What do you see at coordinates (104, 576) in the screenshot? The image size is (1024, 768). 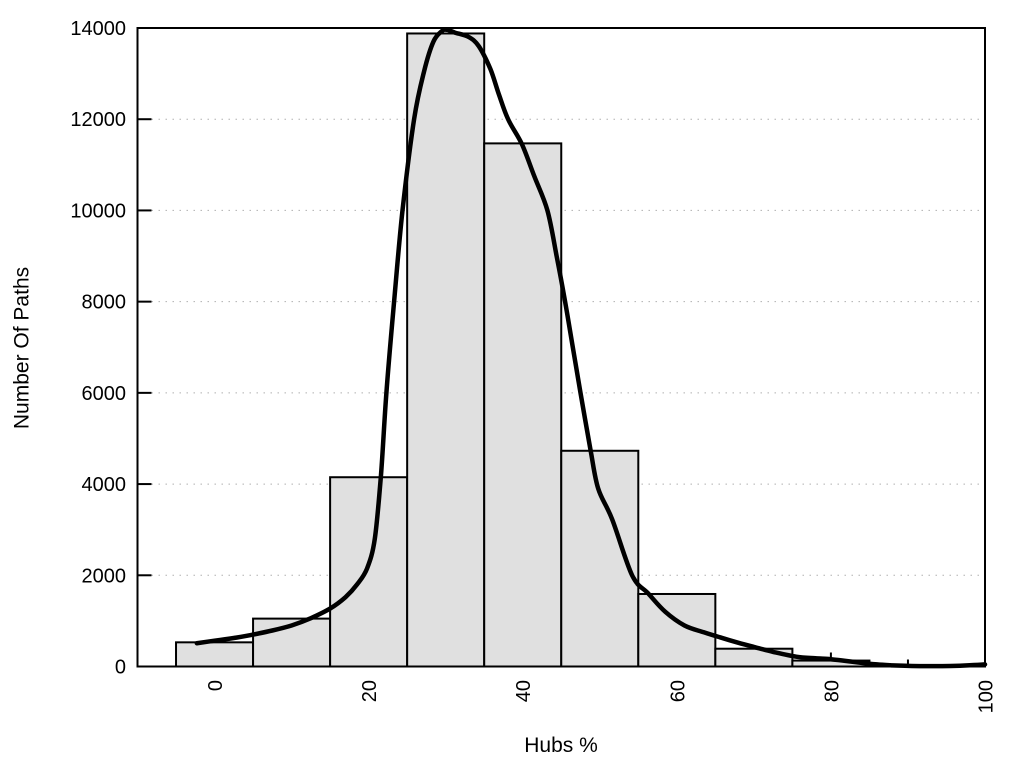 I see `y-tick-label: 2000` at bounding box center [104, 576].